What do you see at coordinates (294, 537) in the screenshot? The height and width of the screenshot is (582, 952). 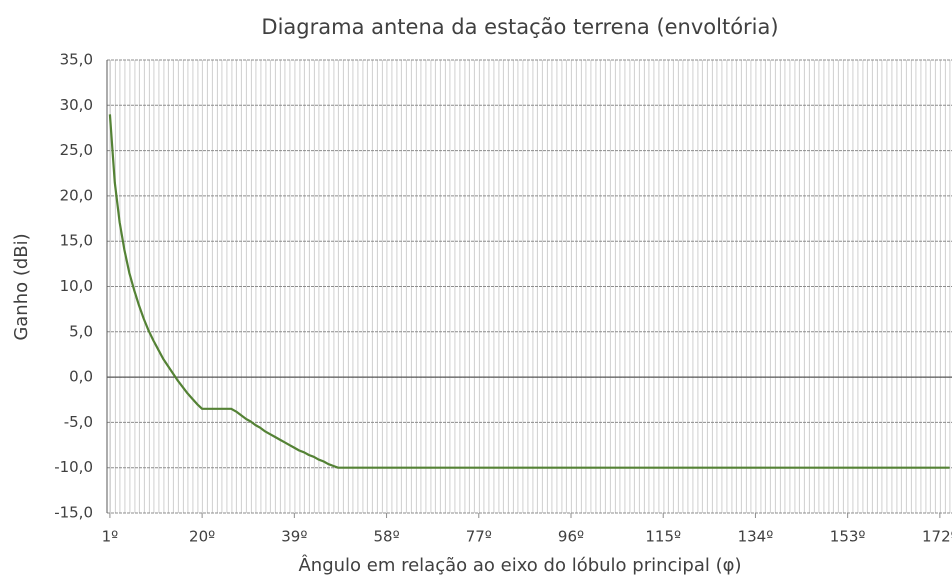 I see `x-tick-label: 39º` at bounding box center [294, 537].